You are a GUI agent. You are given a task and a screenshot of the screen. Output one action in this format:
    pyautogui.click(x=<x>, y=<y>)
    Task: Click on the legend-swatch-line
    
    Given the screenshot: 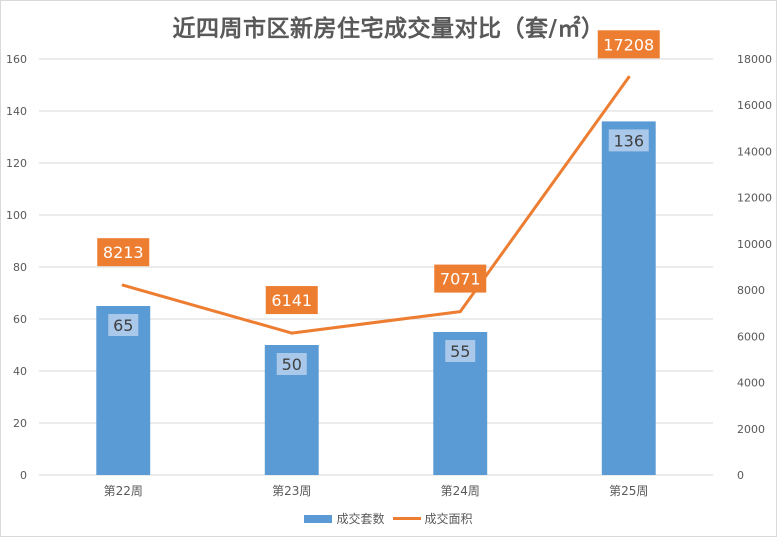 What is the action you would take?
    pyautogui.click(x=406, y=518)
    